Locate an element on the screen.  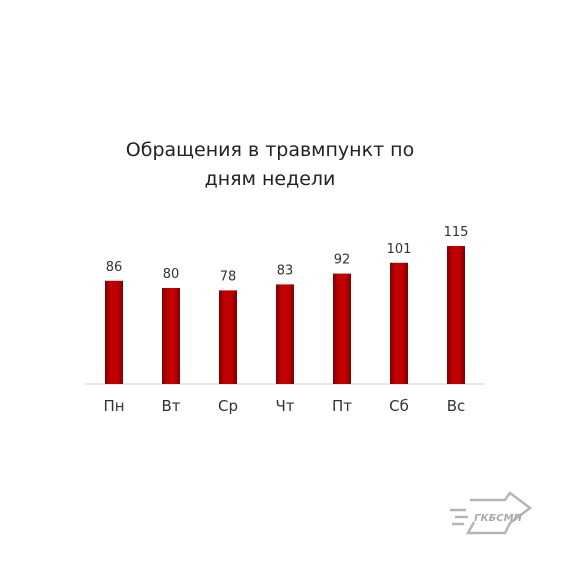
logo is located at coordinates (491, 513).